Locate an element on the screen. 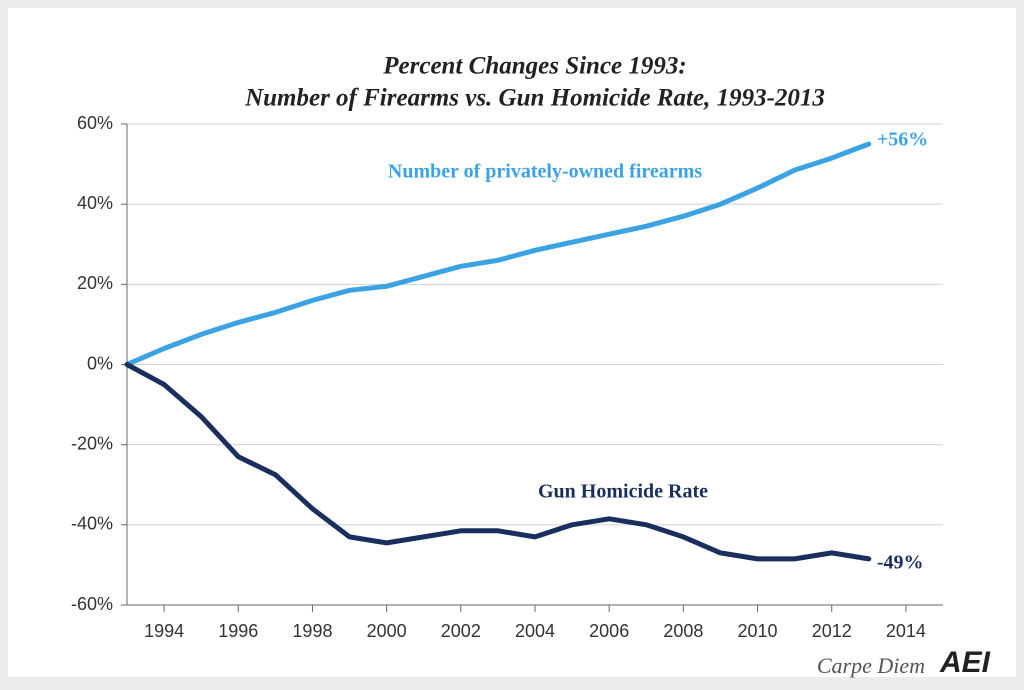 The width and height of the screenshot is (1024, 690). logo: AEI is located at coordinates (965, 662).